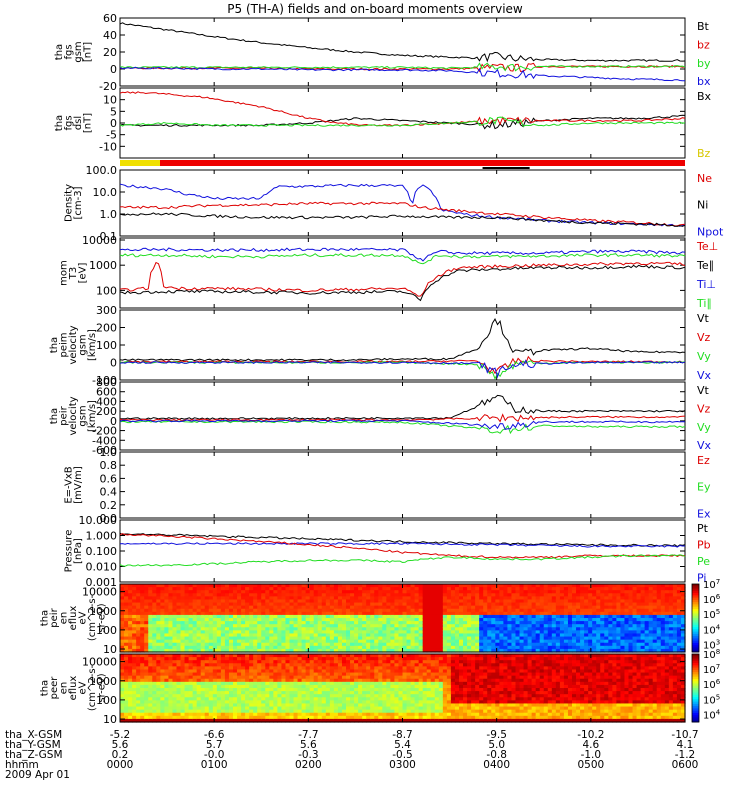 Image resolution: width=750 pixels, height=800 pixels. I want to click on y-tick-label: 0.001, so click(102, 582).